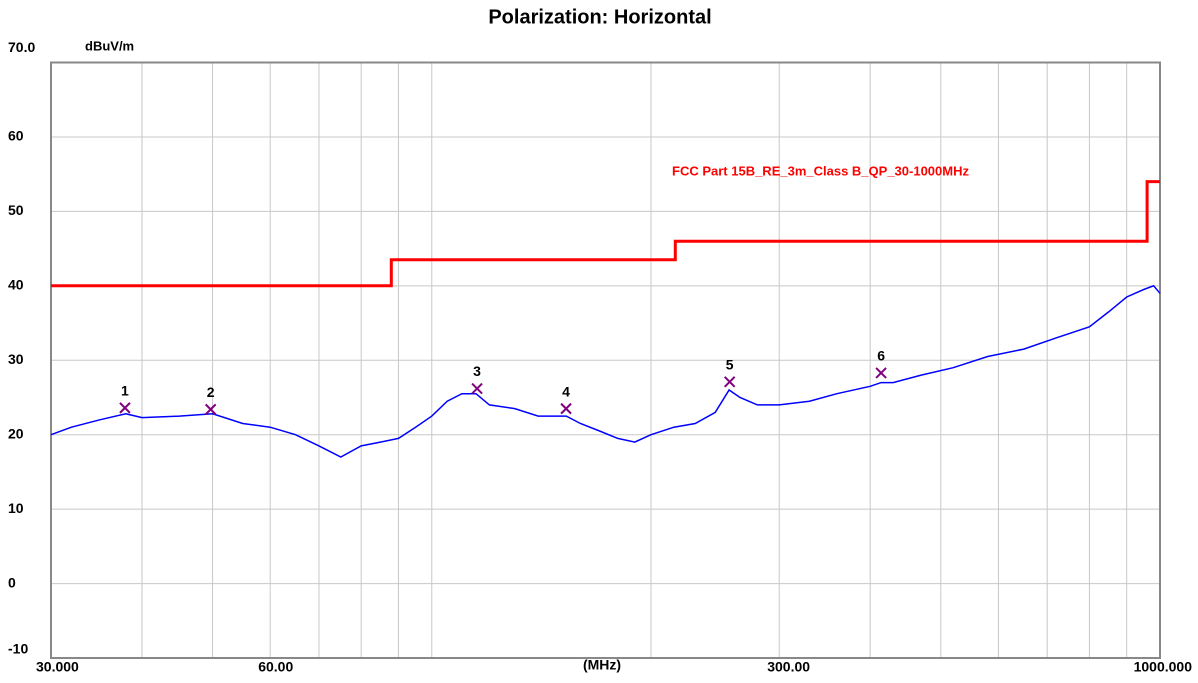  What do you see at coordinates (57, 667) in the screenshot?
I see `x-tick-label: 30.000` at bounding box center [57, 667].